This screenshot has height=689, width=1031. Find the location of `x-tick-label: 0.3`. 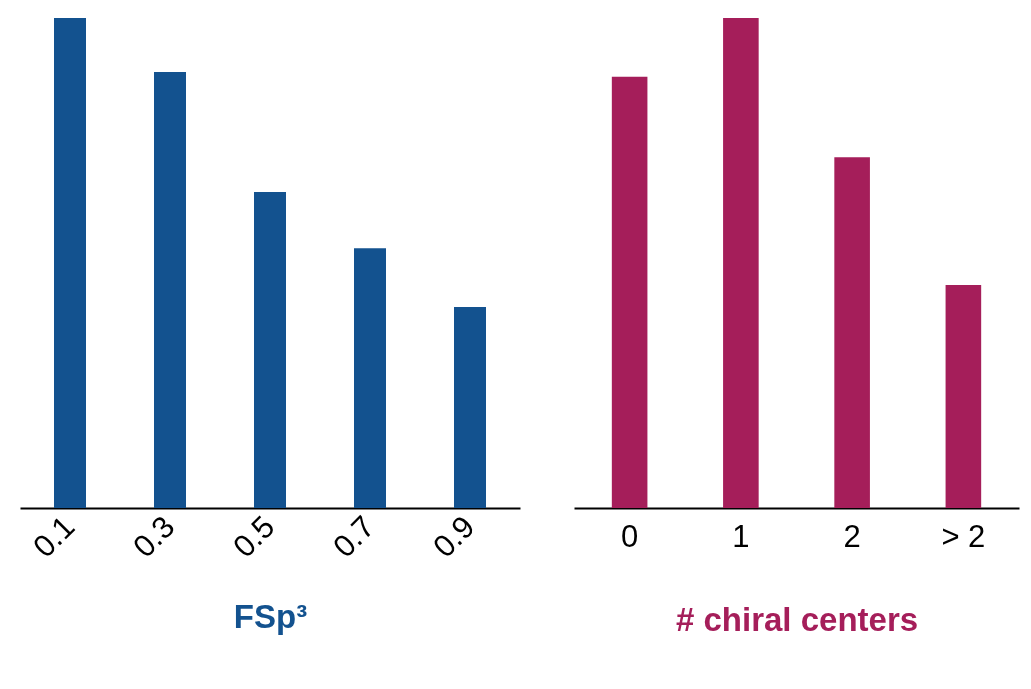

x-tick-label: 0.3 is located at coordinates (154, 537).